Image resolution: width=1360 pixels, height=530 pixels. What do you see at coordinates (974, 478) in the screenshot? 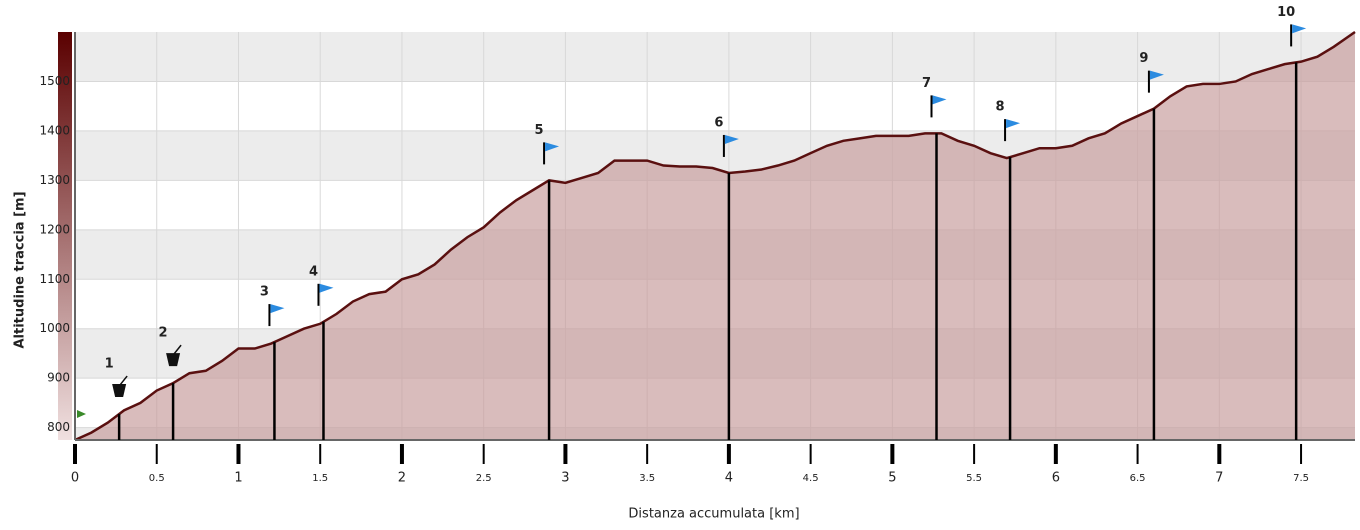
I see `x-tick-label: 5.5` at bounding box center [974, 478].